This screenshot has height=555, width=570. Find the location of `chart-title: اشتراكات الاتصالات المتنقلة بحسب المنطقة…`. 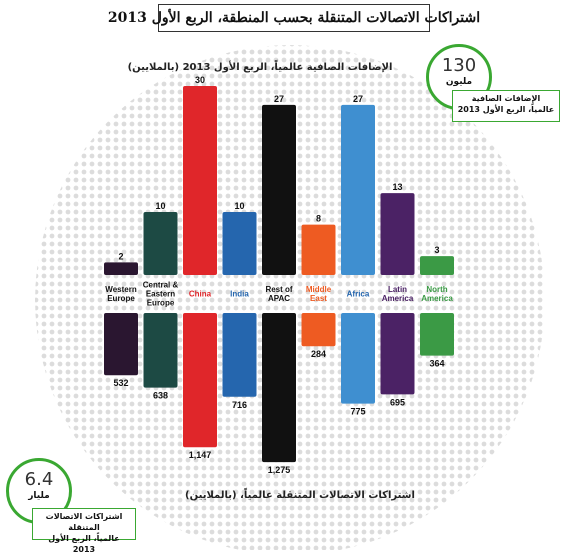

chart-title: اشتراكات الاتصالات المتنقلة بحسب المنطقة… is located at coordinates (294, 18).